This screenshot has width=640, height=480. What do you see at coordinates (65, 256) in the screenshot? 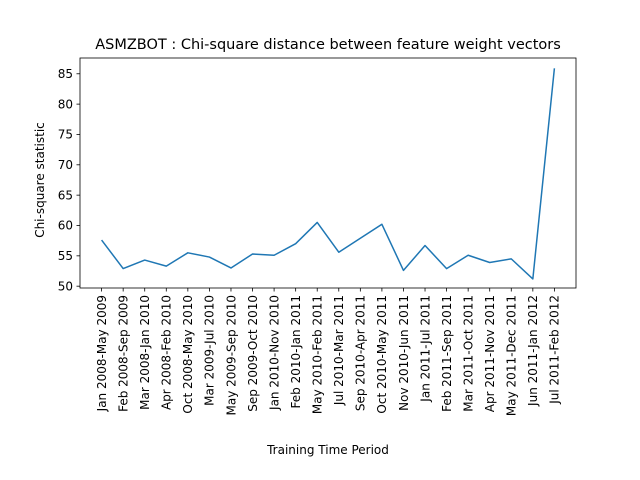
I see `y-tick-label: 55` at bounding box center [65, 256].